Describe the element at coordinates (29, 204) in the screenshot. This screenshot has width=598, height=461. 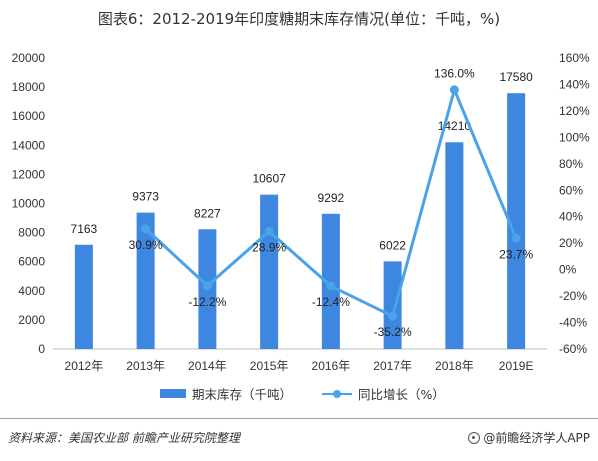
I see `y-left-tick-label: 10000` at that location.